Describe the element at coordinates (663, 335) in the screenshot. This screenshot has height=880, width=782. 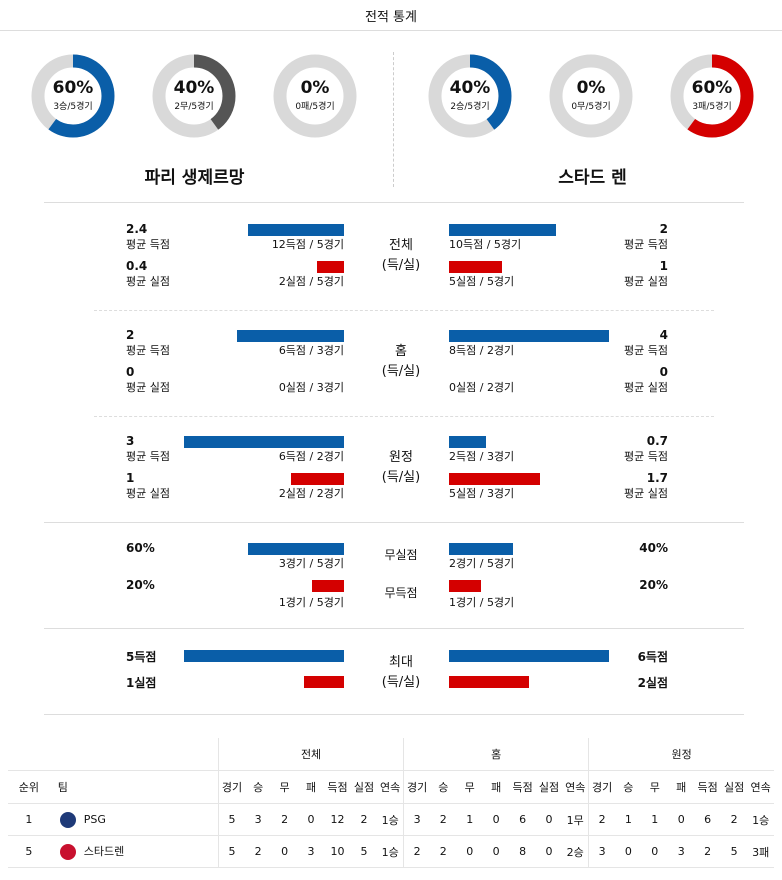
I see `away-avg-goals-for-value: 4` at that location.